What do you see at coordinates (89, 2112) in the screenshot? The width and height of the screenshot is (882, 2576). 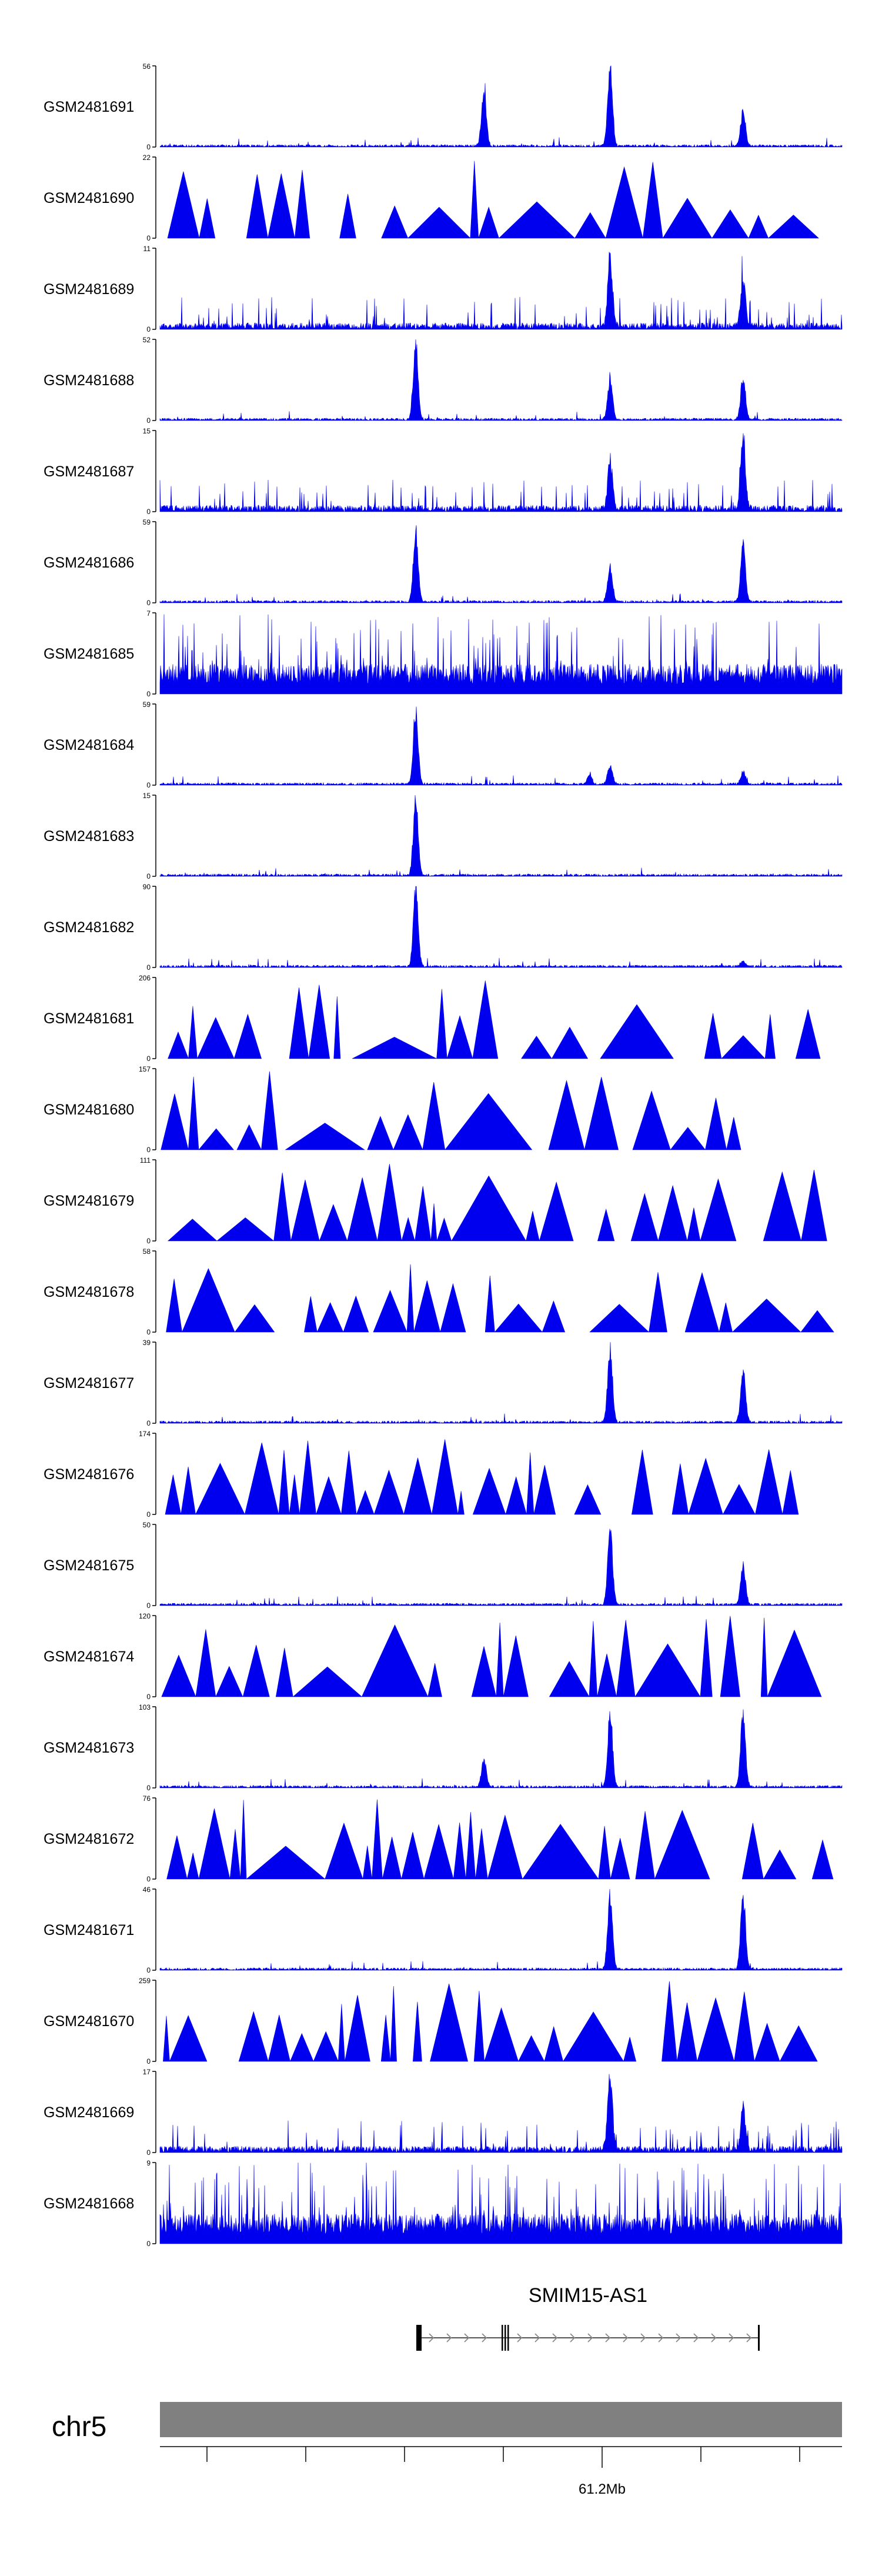 I see `track-label: GSM2481669` at bounding box center [89, 2112].